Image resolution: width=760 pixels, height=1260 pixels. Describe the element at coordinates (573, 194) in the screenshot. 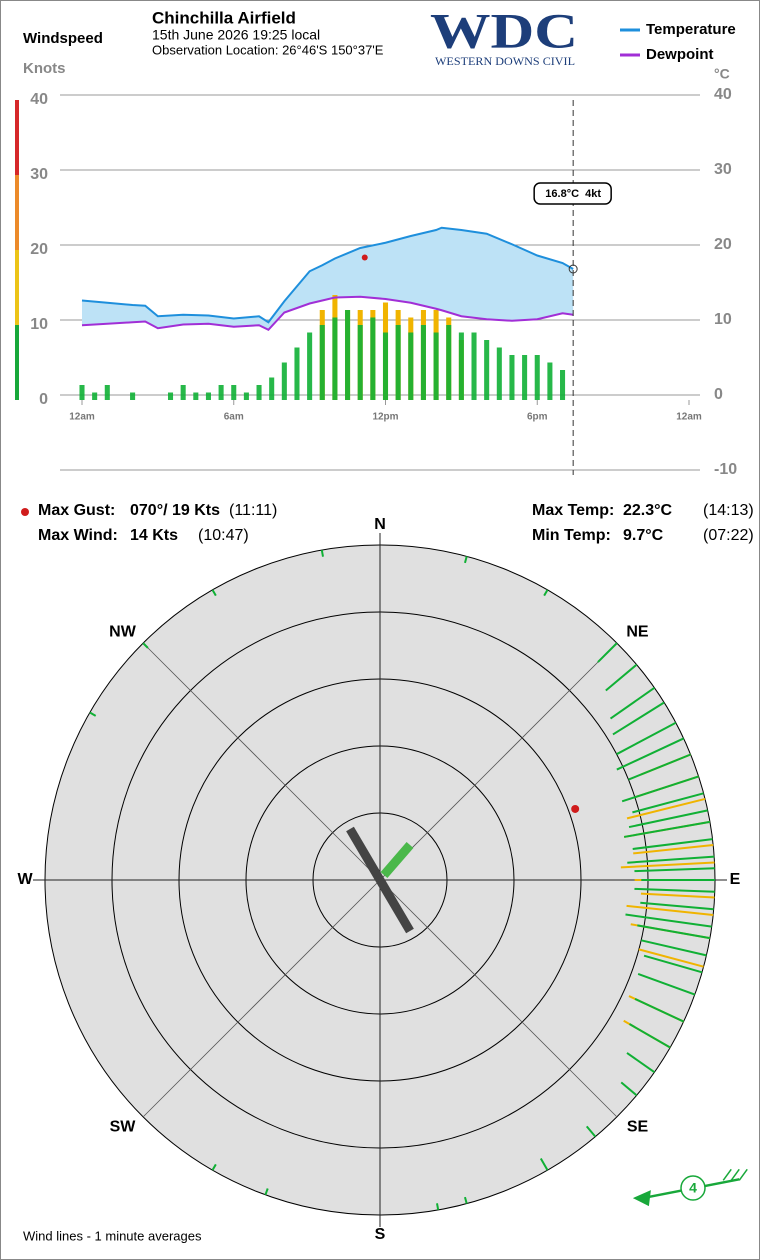

I see `tooltip-text: 16.8°C 4kt` at that location.